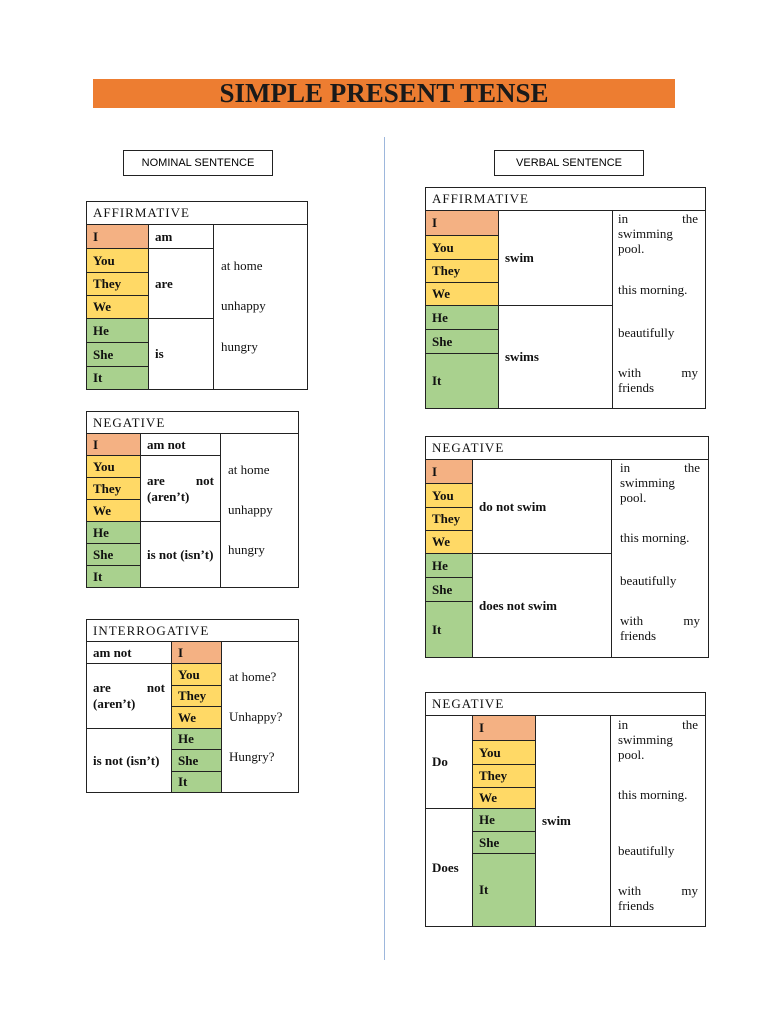  I want to click on cell-text: AFFIRMATIVE, so click(141, 212).